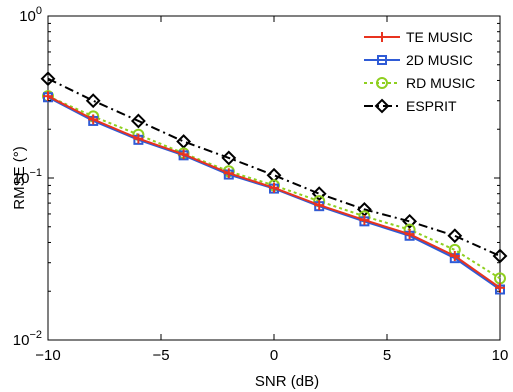 The height and width of the screenshot is (392, 513). I want to click on legend-item-2d-music: 2D MUSIC, so click(418, 60).